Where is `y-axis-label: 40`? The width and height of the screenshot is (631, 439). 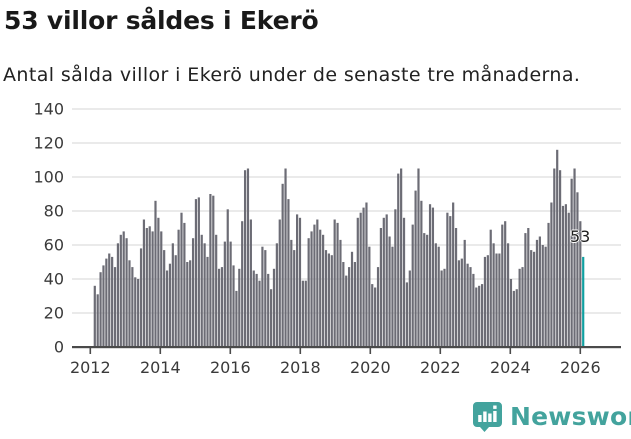
y-axis-label: 40 is located at coordinates (54, 279).